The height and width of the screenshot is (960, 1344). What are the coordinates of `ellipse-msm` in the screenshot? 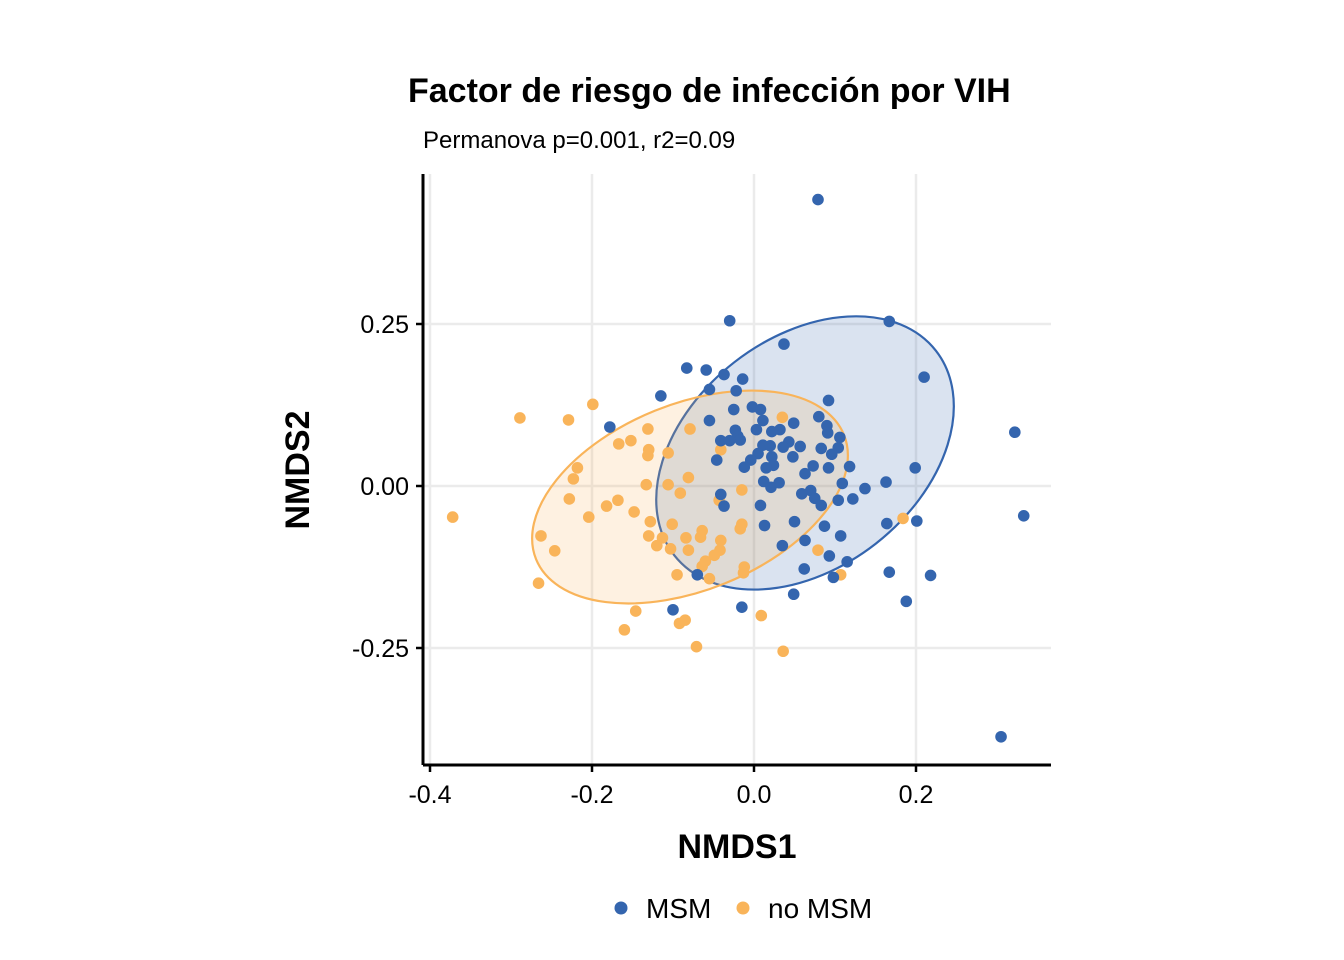 It's located at (805, 453).